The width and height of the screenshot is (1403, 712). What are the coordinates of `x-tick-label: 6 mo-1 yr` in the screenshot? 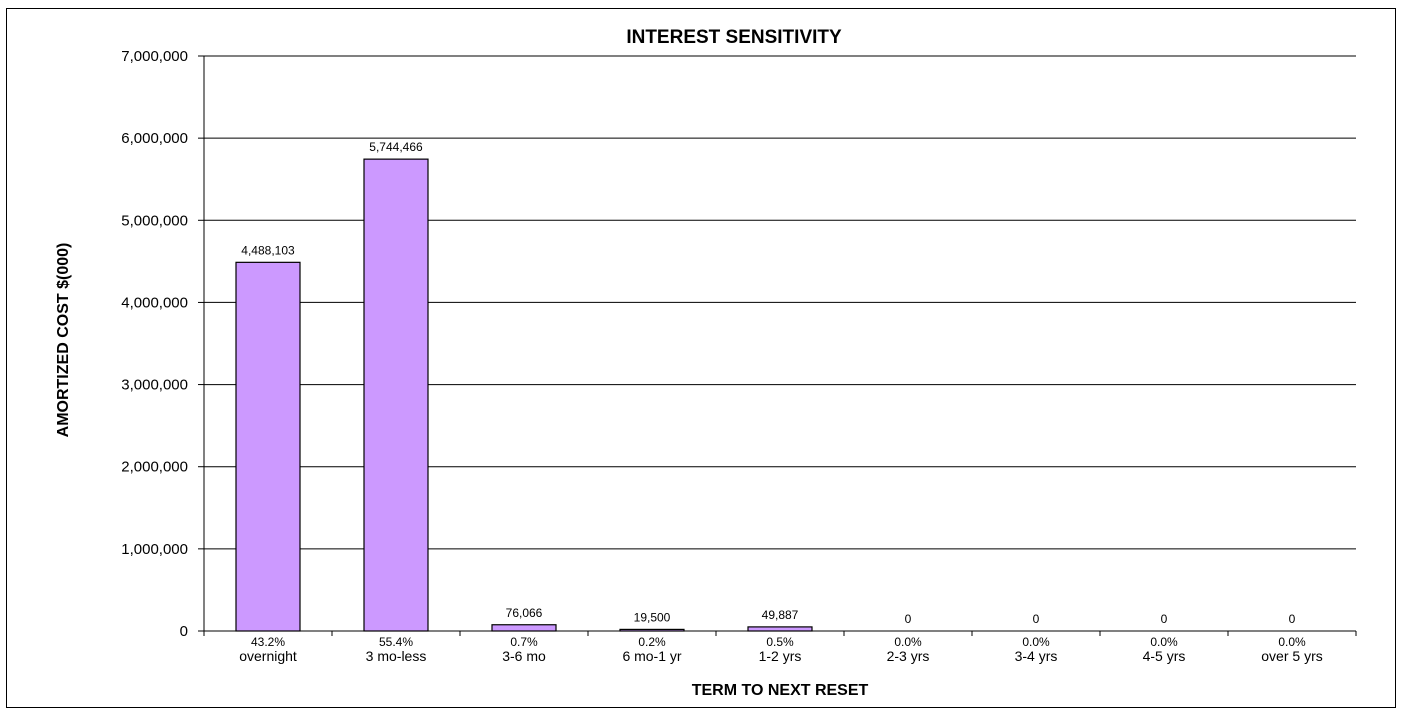 It's located at (651, 656).